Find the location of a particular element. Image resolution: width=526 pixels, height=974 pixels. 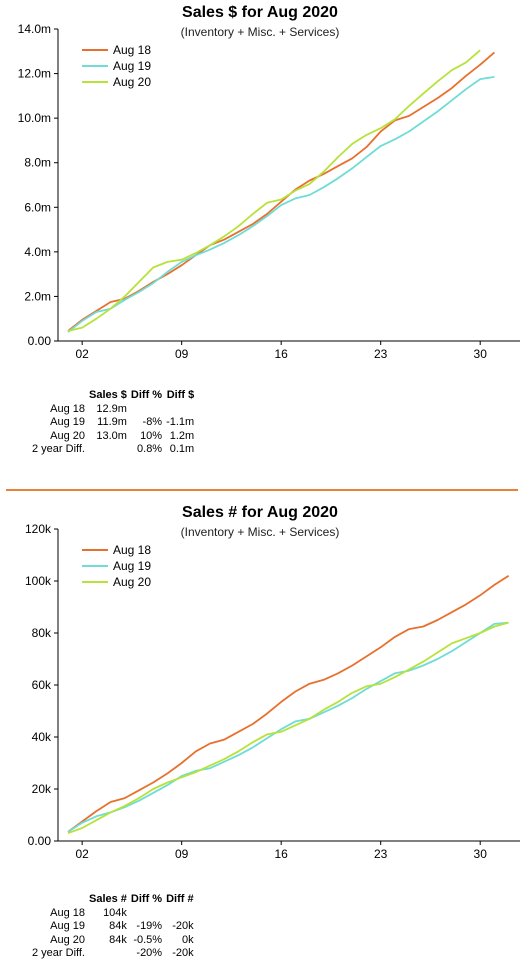

table-row: Aug 18 12.9m is located at coordinates (113, 410).